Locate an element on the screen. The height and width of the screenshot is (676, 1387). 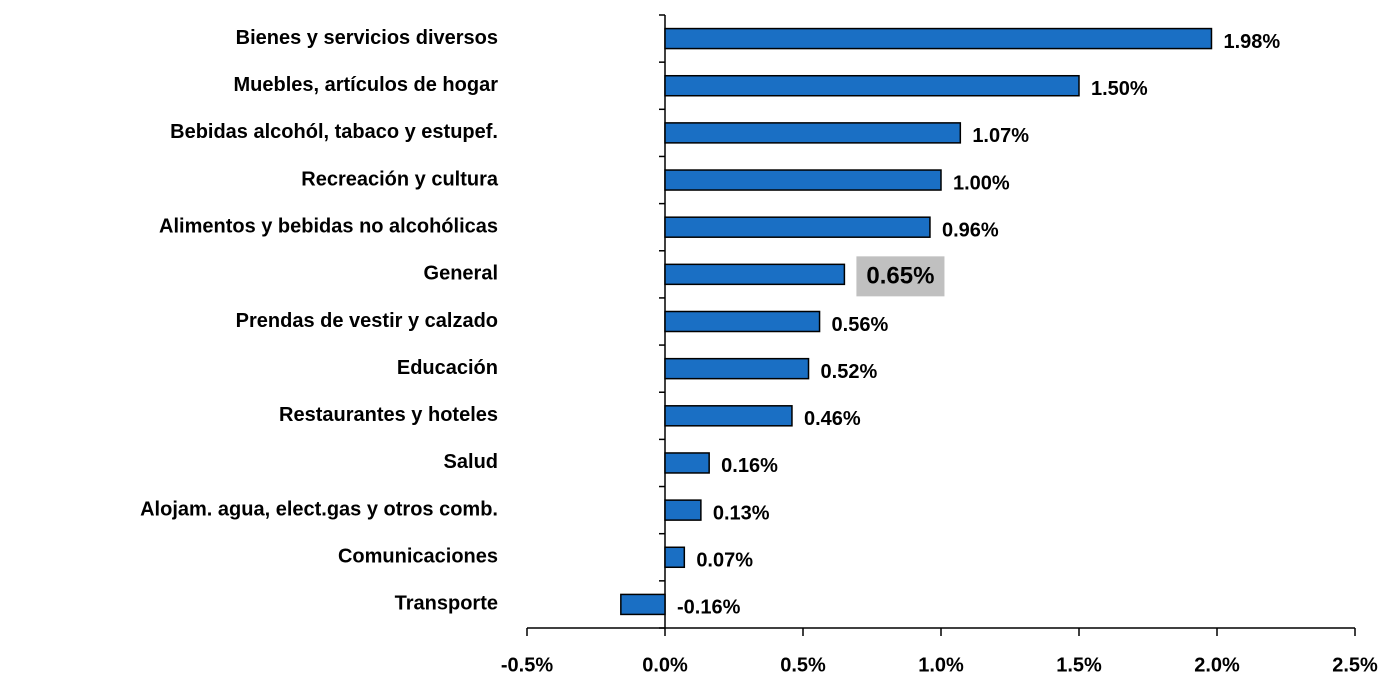
value-label: 1.07% is located at coordinates (1000, 136).